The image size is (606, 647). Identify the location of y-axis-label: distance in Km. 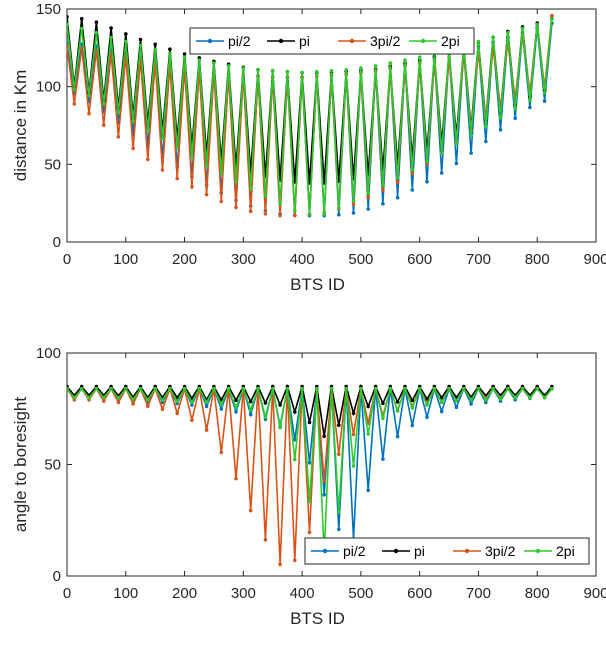
(20, 126).